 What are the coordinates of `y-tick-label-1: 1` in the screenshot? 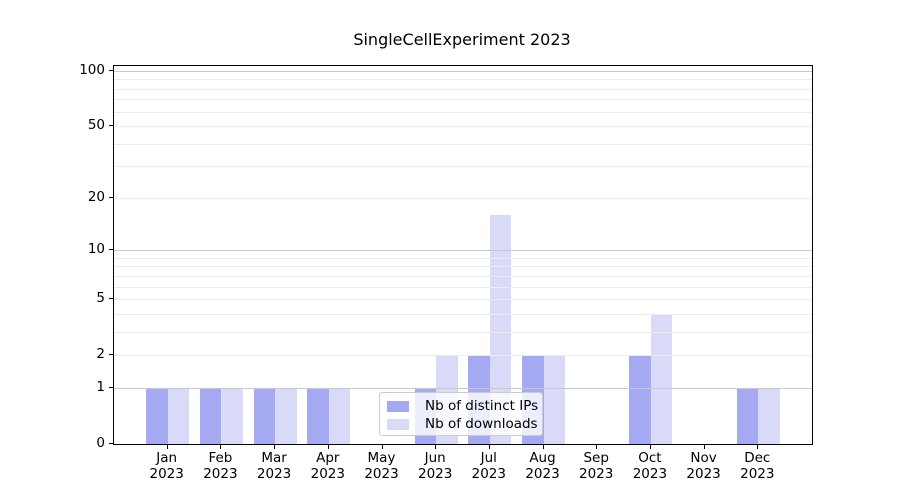 It's located at (100, 386).